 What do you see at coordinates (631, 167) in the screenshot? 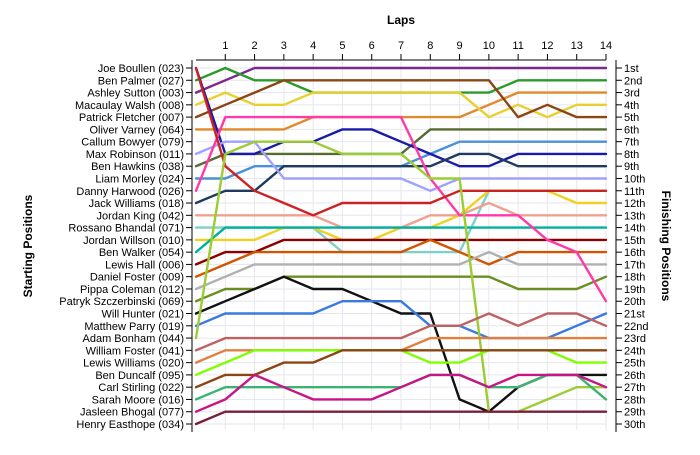
I see `finishing-position-label: 9th` at bounding box center [631, 167].